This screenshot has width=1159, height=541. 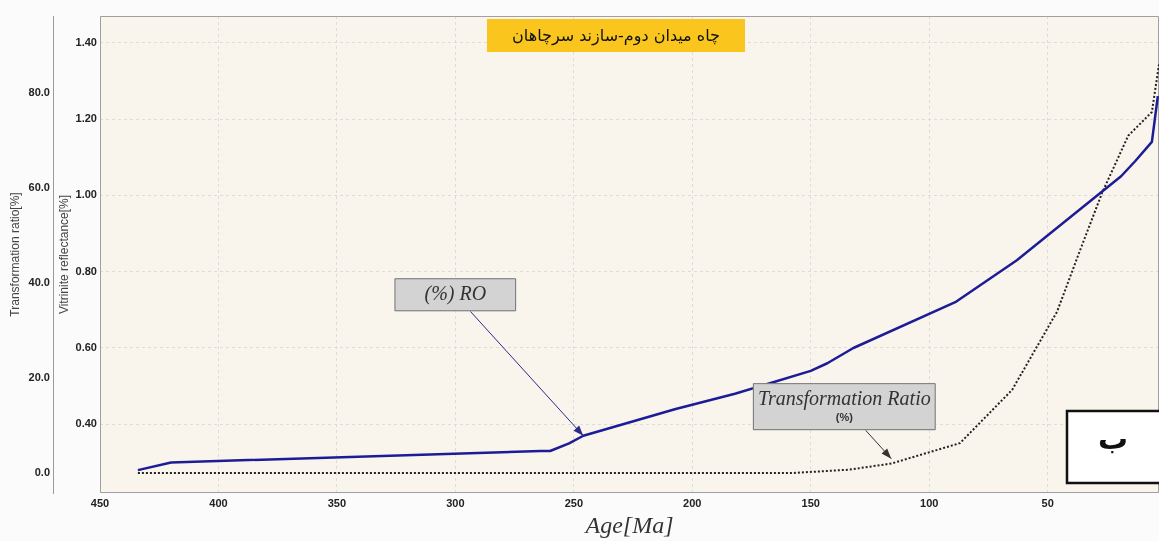 What do you see at coordinates (810, 502) in the screenshot?
I see `x-tick-label: 150` at bounding box center [810, 502].